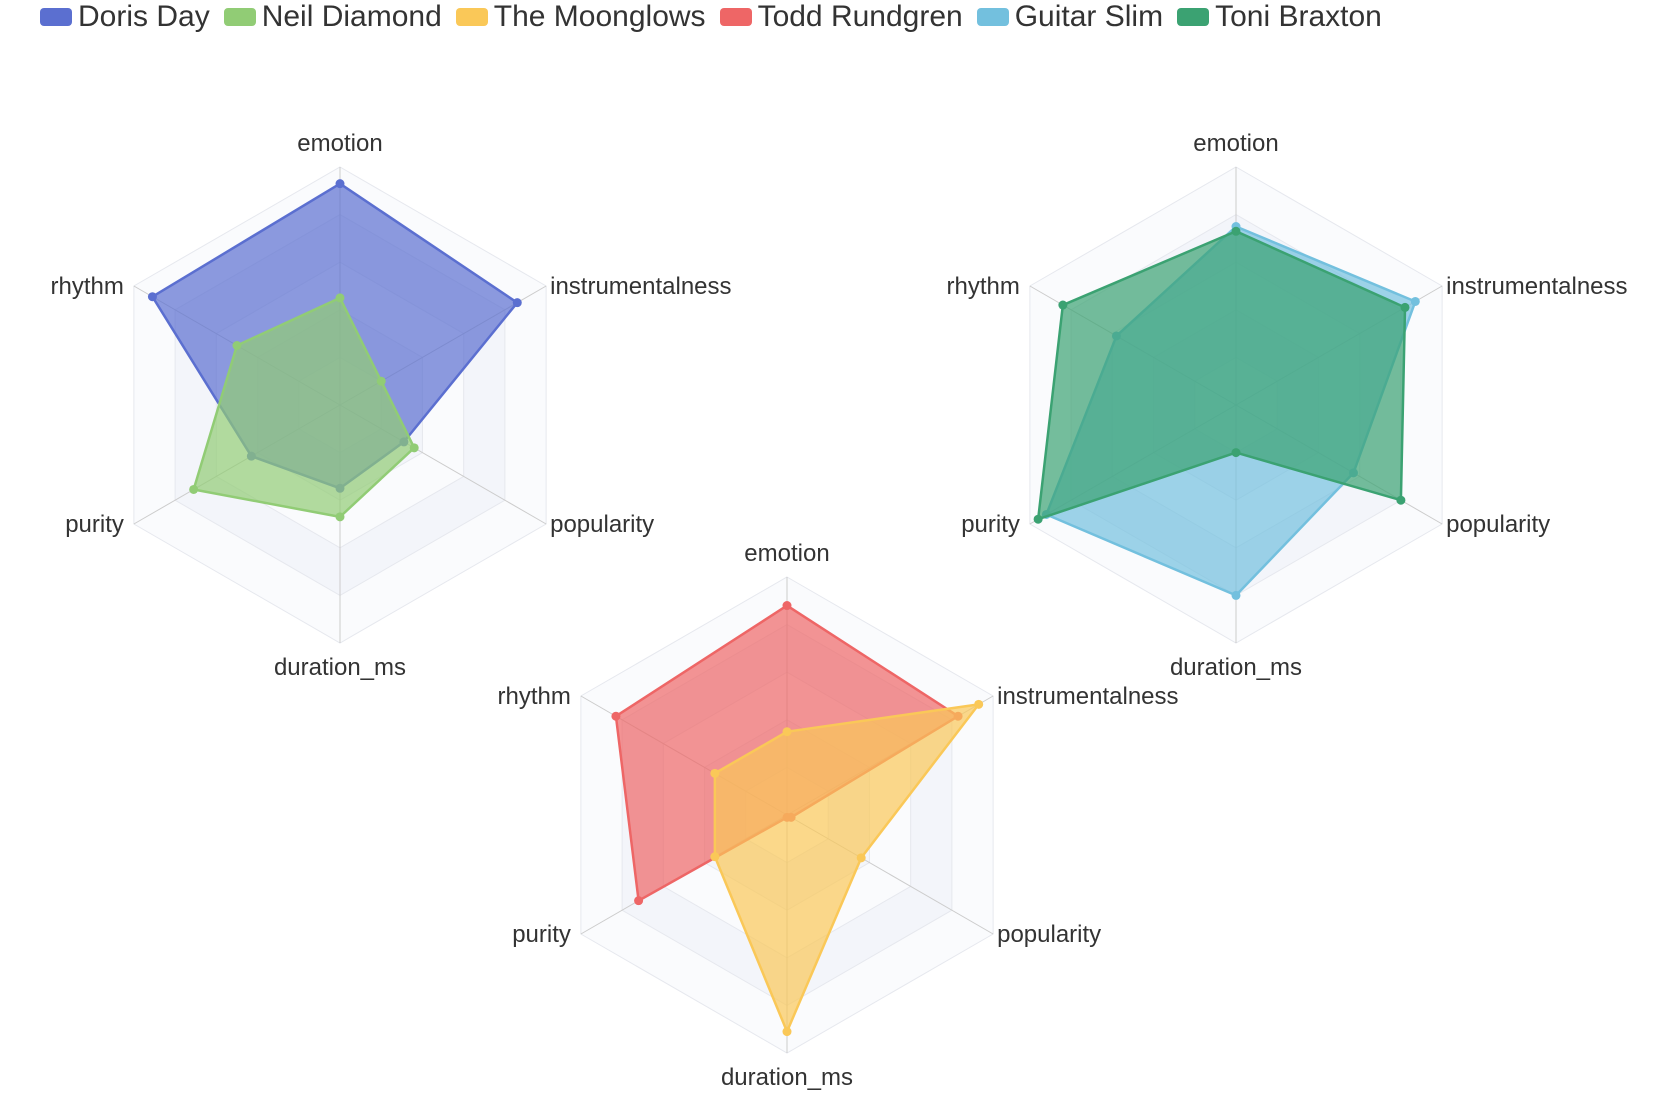 The width and height of the screenshot is (1677, 1114). I want to click on legend-item-toni-braxton: Toni Braxton, so click(1279, 17).